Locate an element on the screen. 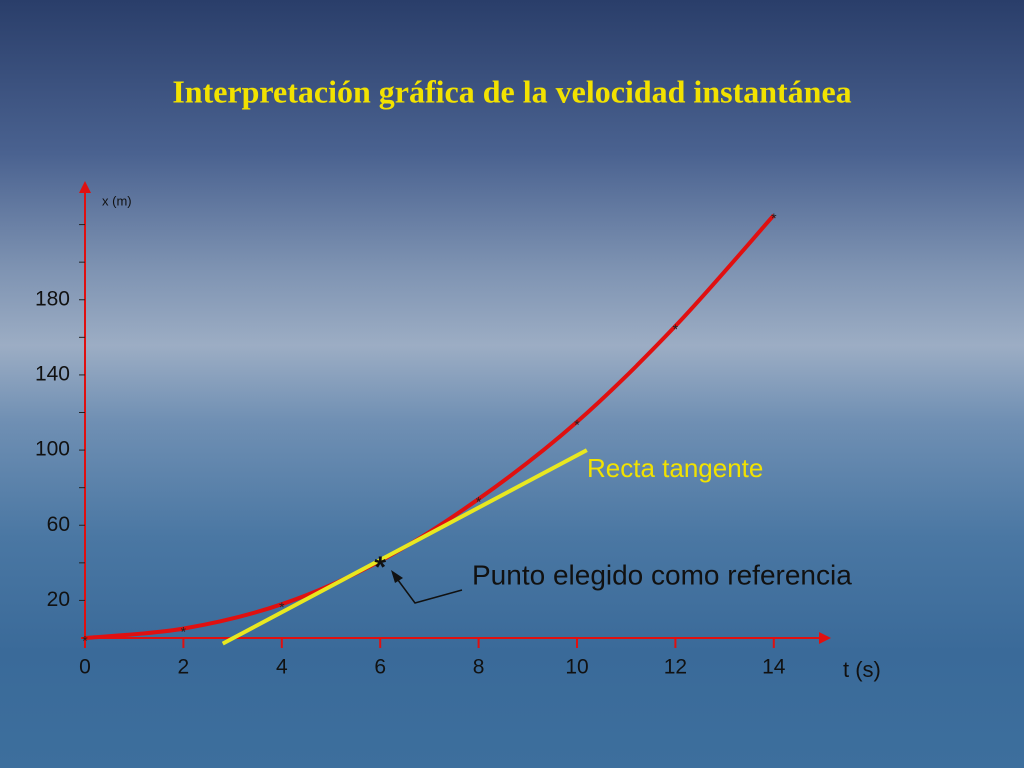 This screenshot has width=1024, height=768. y-tick-label: 100 is located at coordinates (52, 449).